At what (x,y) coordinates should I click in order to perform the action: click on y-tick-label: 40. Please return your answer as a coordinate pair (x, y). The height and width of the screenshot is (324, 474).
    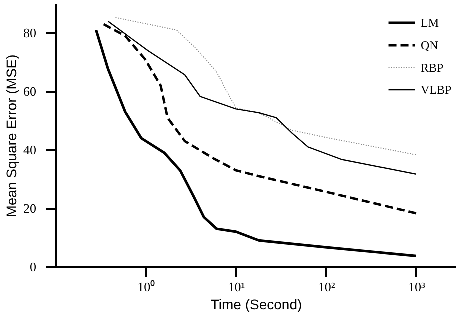
    Looking at the image, I should click on (30, 150).